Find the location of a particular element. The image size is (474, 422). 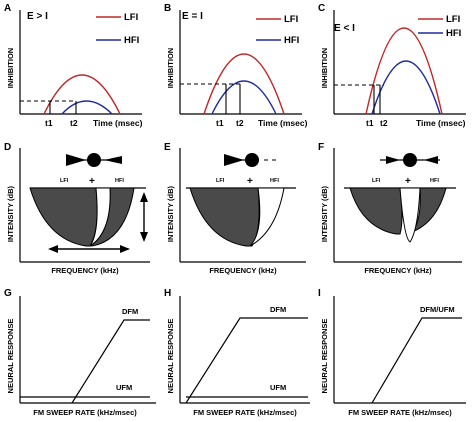

excitatory-area-e is located at coordinates (267, 217).